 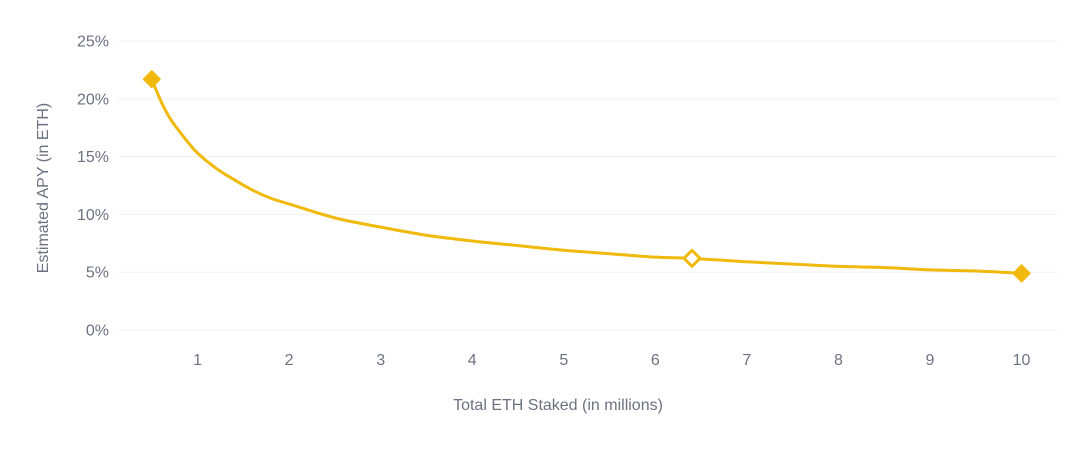 What do you see at coordinates (692, 258) in the screenshot?
I see `current-point-marker` at bounding box center [692, 258].